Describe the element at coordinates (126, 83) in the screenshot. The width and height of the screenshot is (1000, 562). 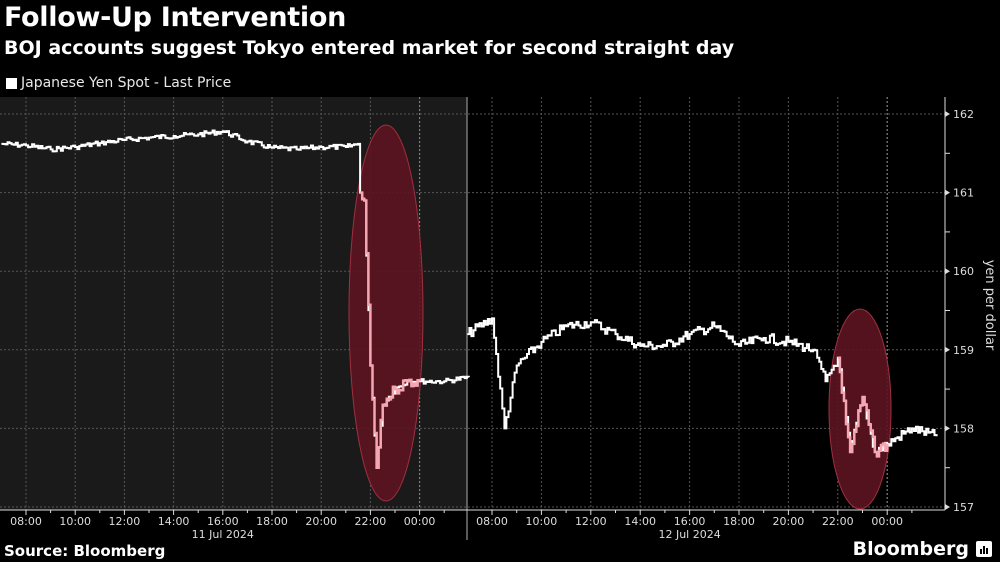
I see `legend-label: Japanese Yen Spot - Last Price` at that location.